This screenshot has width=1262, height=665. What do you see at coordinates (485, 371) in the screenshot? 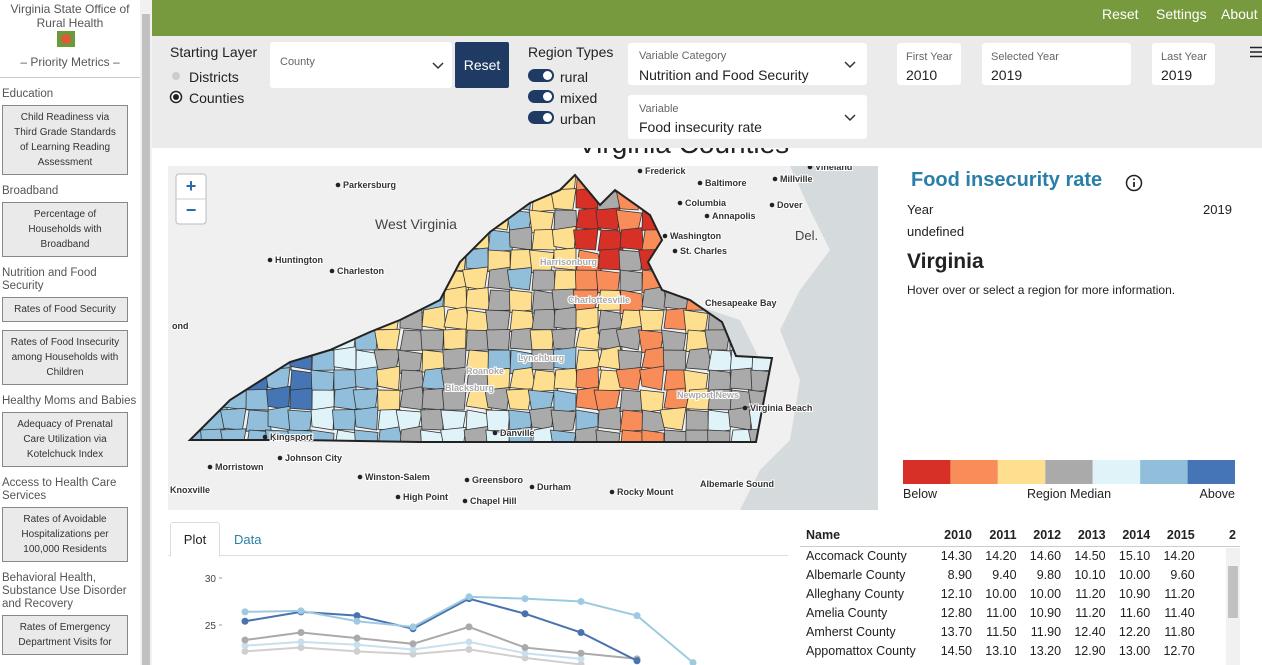
I see `map-label: Roanoke` at bounding box center [485, 371].